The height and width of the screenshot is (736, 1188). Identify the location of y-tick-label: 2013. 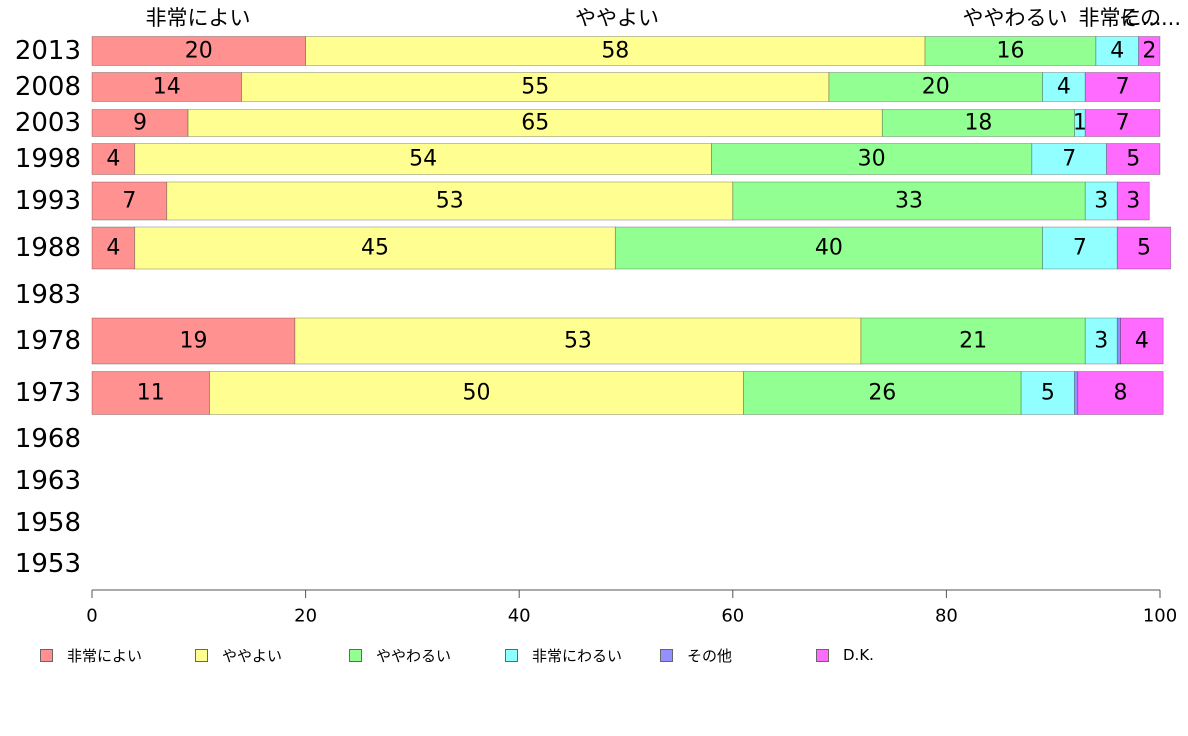
(48, 51).